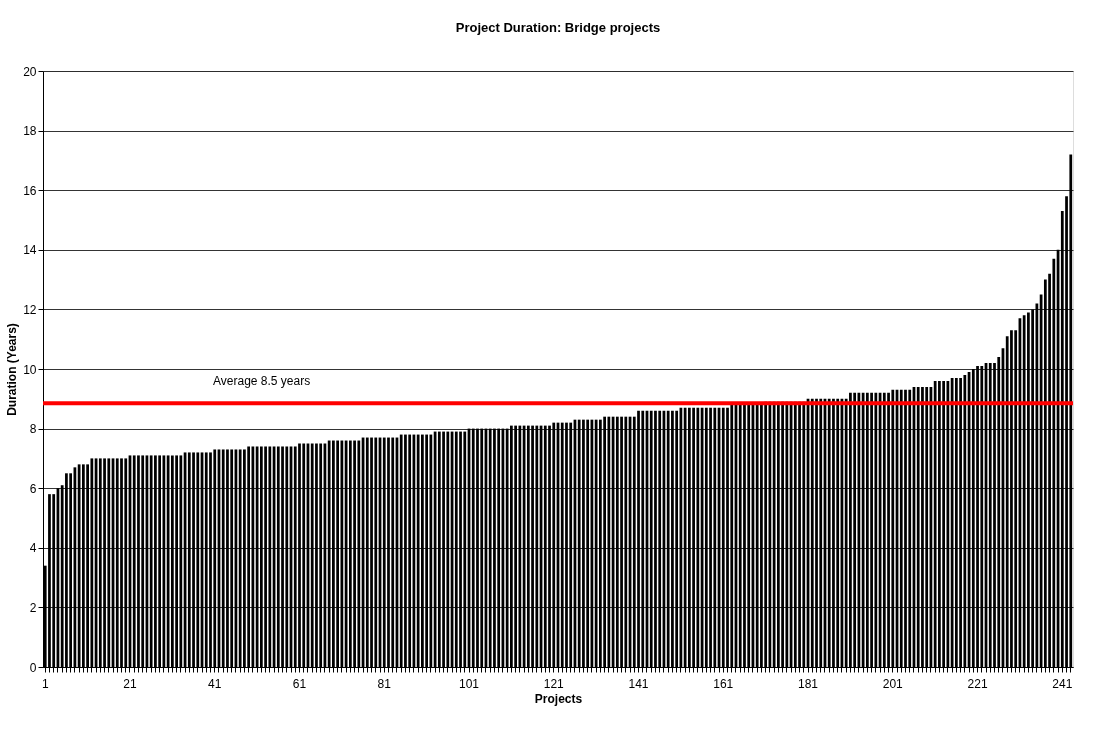 This screenshot has width=1112, height=731. What do you see at coordinates (299, 683) in the screenshot?
I see `x-tick-label: 61` at bounding box center [299, 683].